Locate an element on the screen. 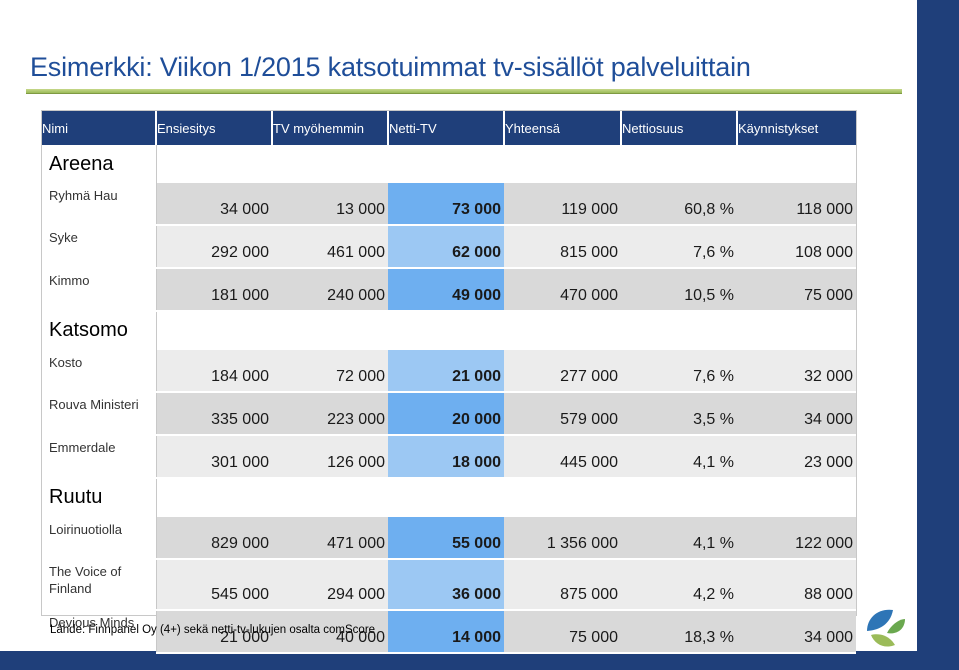 This screenshot has height=670, width=959. section-row-ruutu: Ruutu is located at coordinates (449, 497).